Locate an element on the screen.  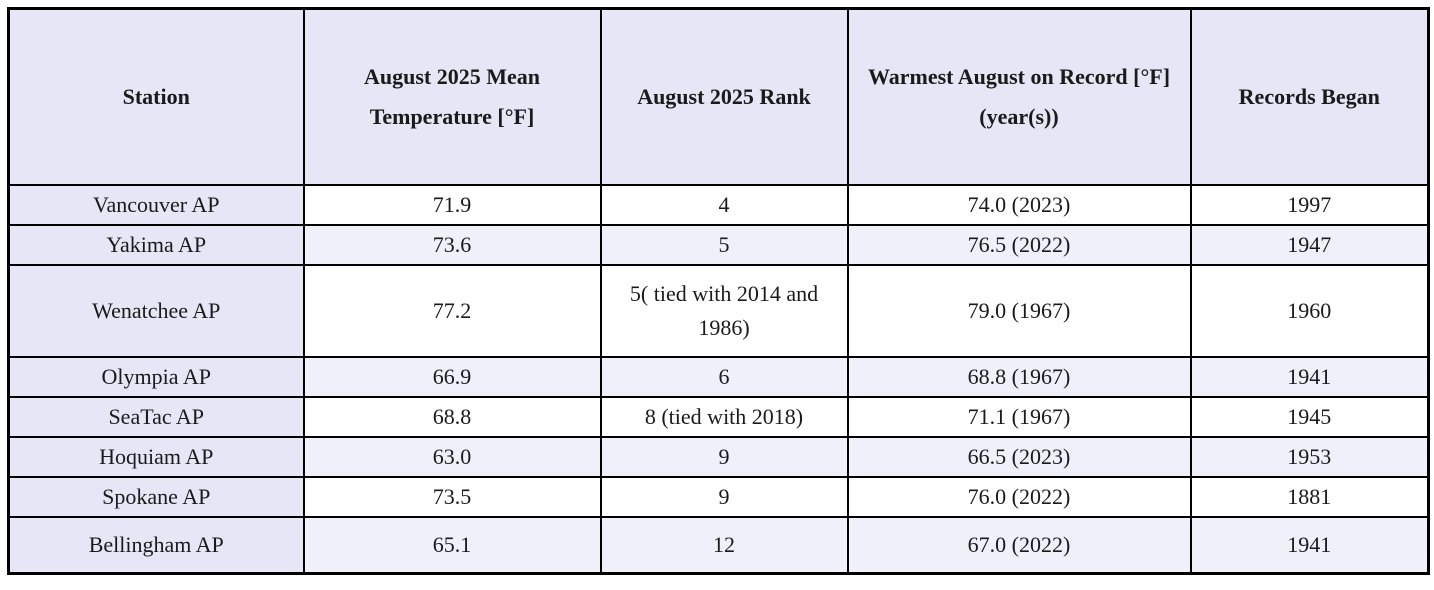
cell-warmest: 76.0 (2022) is located at coordinates (1019, 497).